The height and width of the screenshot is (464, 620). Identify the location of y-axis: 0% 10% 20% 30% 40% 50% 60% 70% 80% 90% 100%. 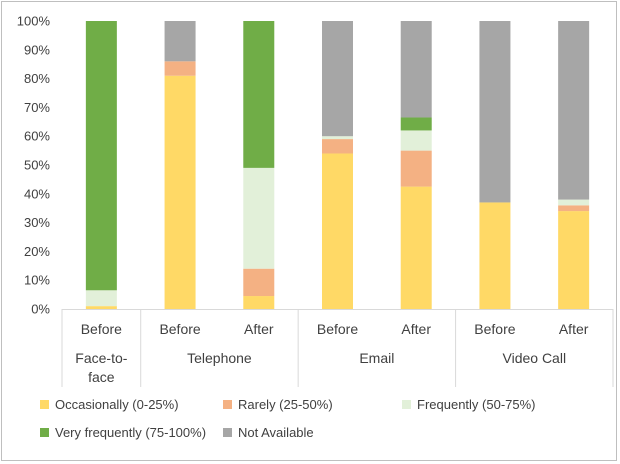
(34, 165).